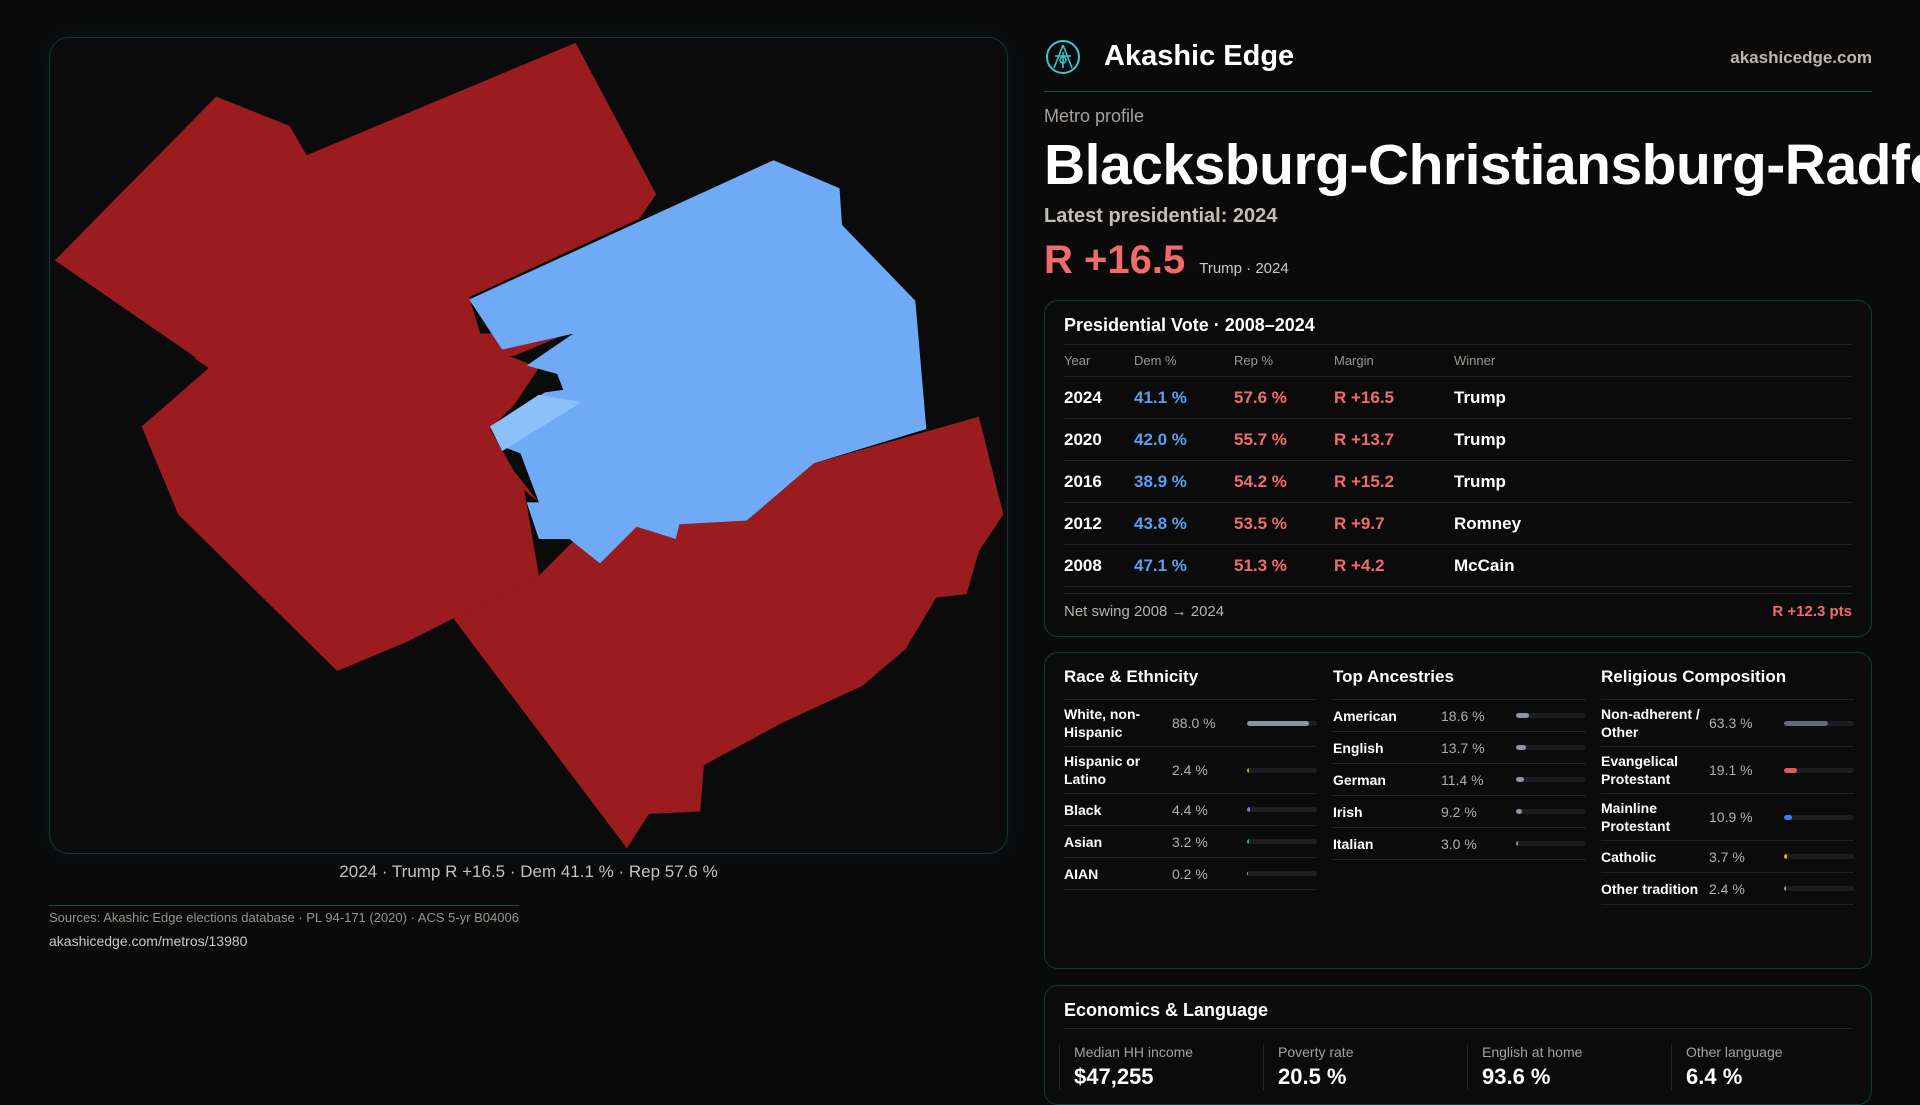  What do you see at coordinates (1650, 723) in the screenshot?
I see `item-label: Non-adherent / Other` at bounding box center [1650, 723].